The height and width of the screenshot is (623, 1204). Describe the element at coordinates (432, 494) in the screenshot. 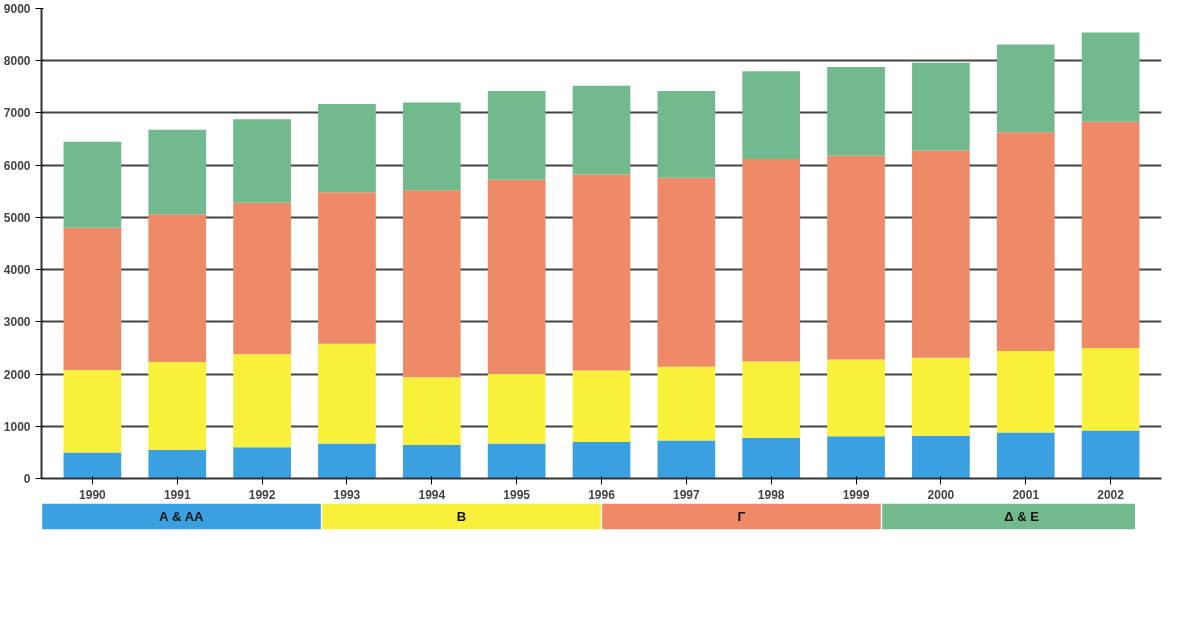

I see `x-tick-label: 1994` at that location.